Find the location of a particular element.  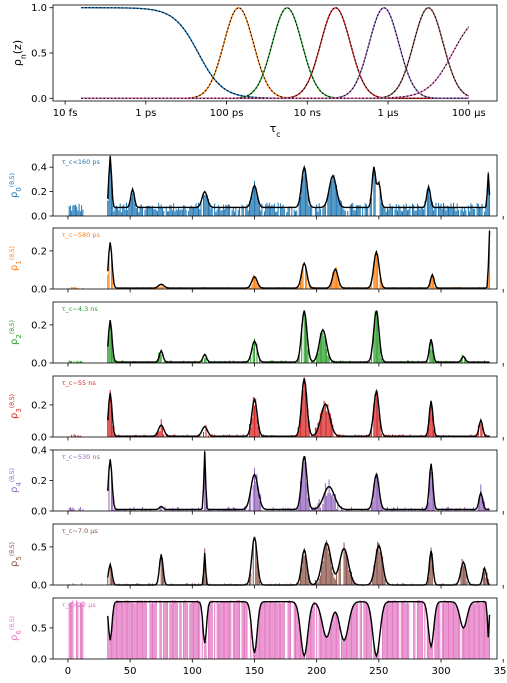

panel-4-ytick-label-2: 0.4 is located at coordinates (39, 451).